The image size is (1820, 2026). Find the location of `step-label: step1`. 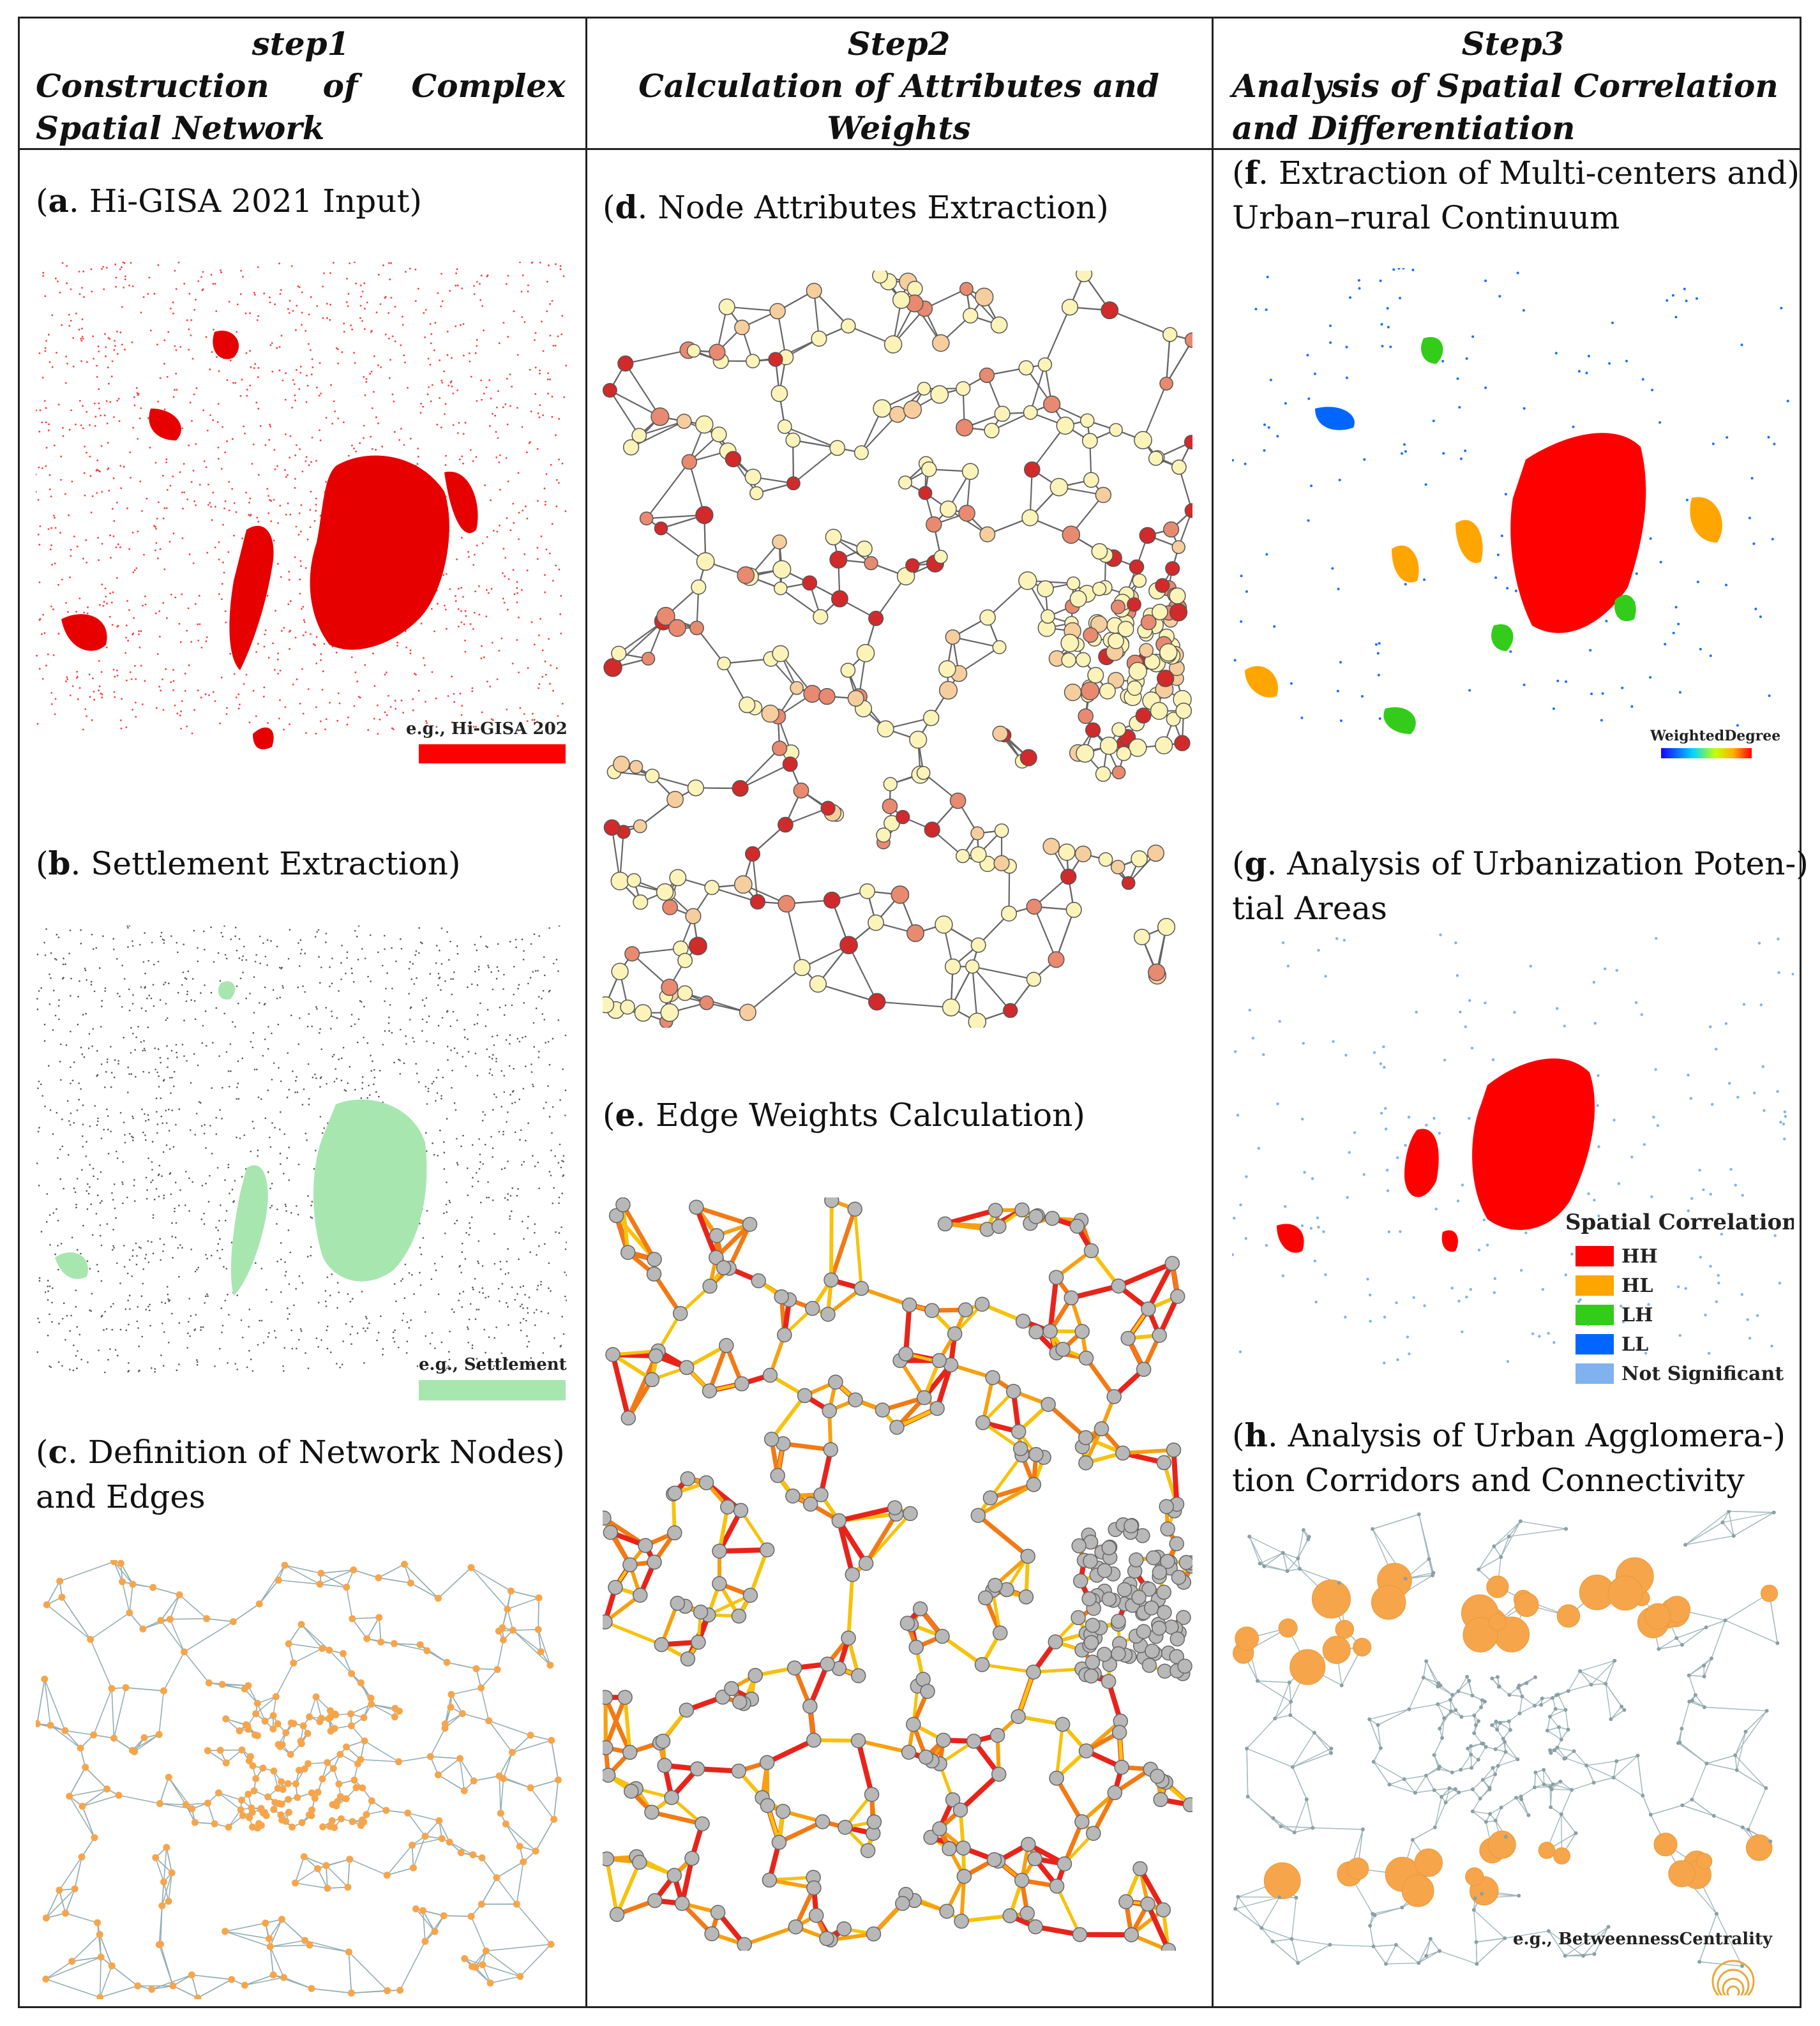

step-label: step1 is located at coordinates (301, 44).